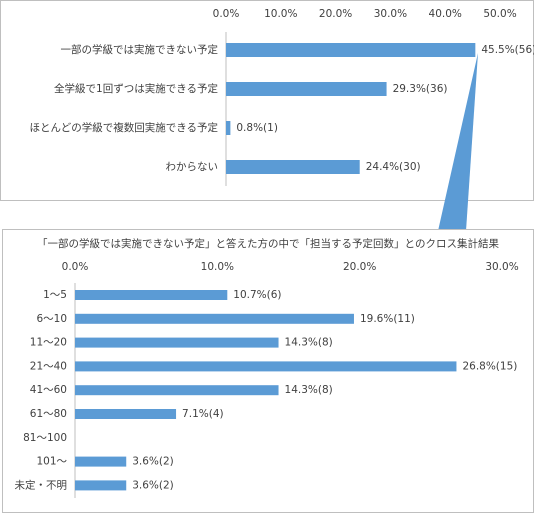 This screenshot has width=534, height=513. I want to click on y-tick-label: 81～100, so click(45, 438).